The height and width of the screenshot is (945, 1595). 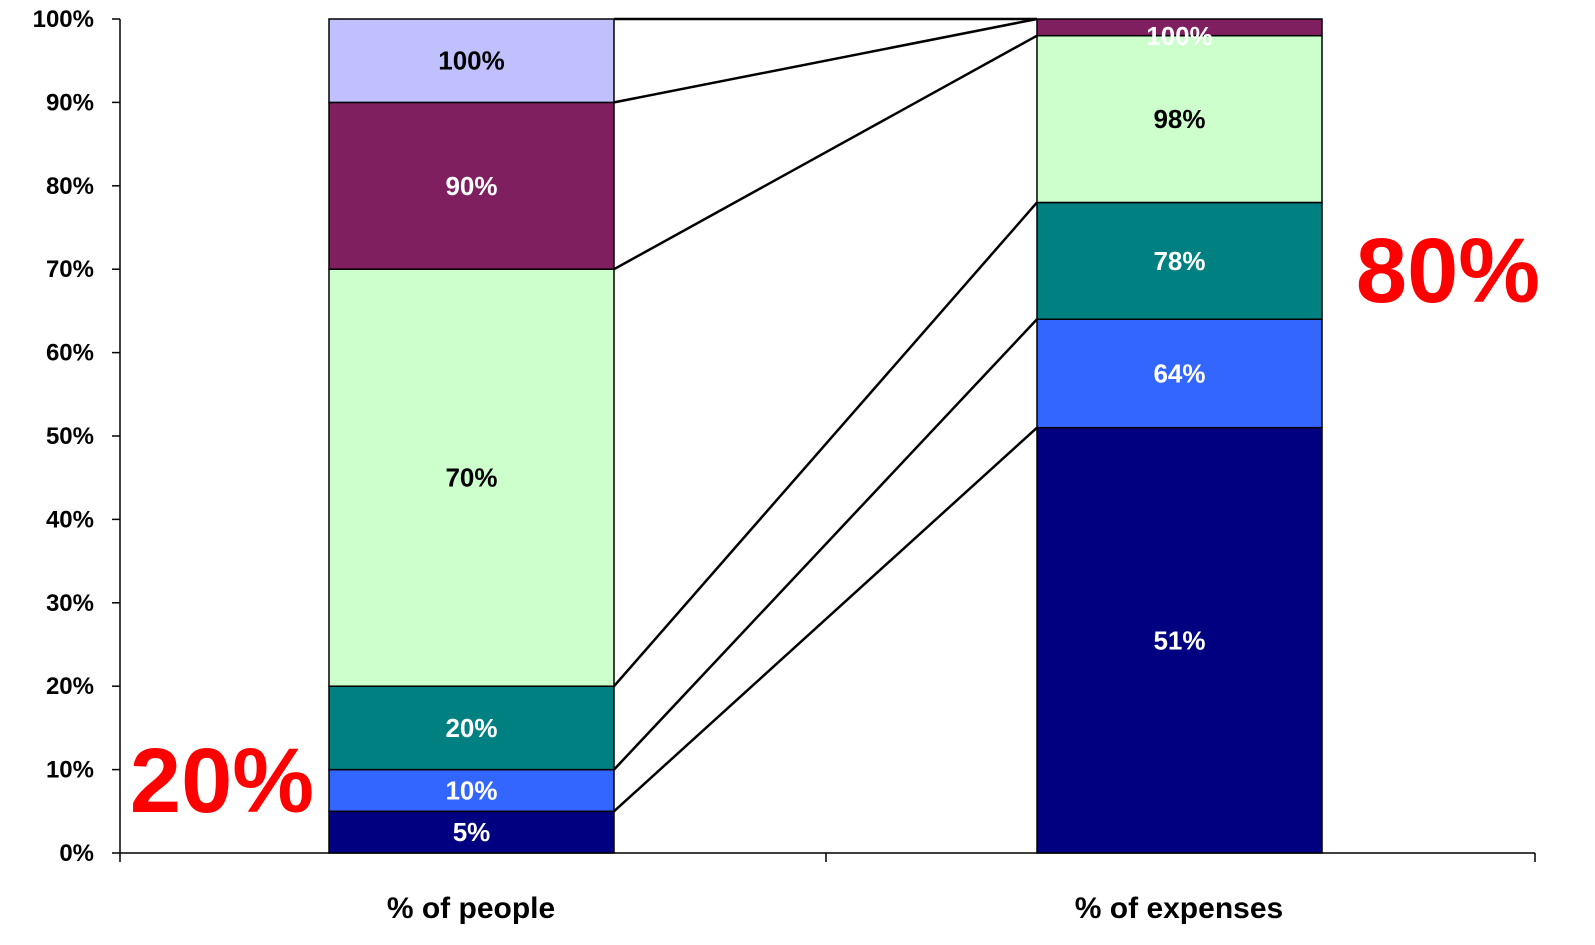 I want to click on data-label: 78%, so click(x=1179, y=261).